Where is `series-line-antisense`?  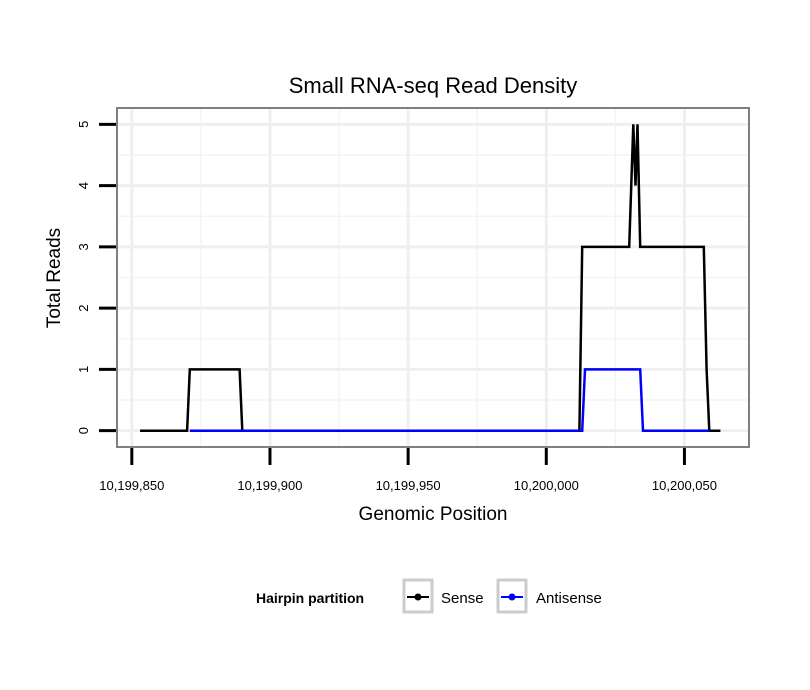
series-line-antisense is located at coordinates (449, 400).